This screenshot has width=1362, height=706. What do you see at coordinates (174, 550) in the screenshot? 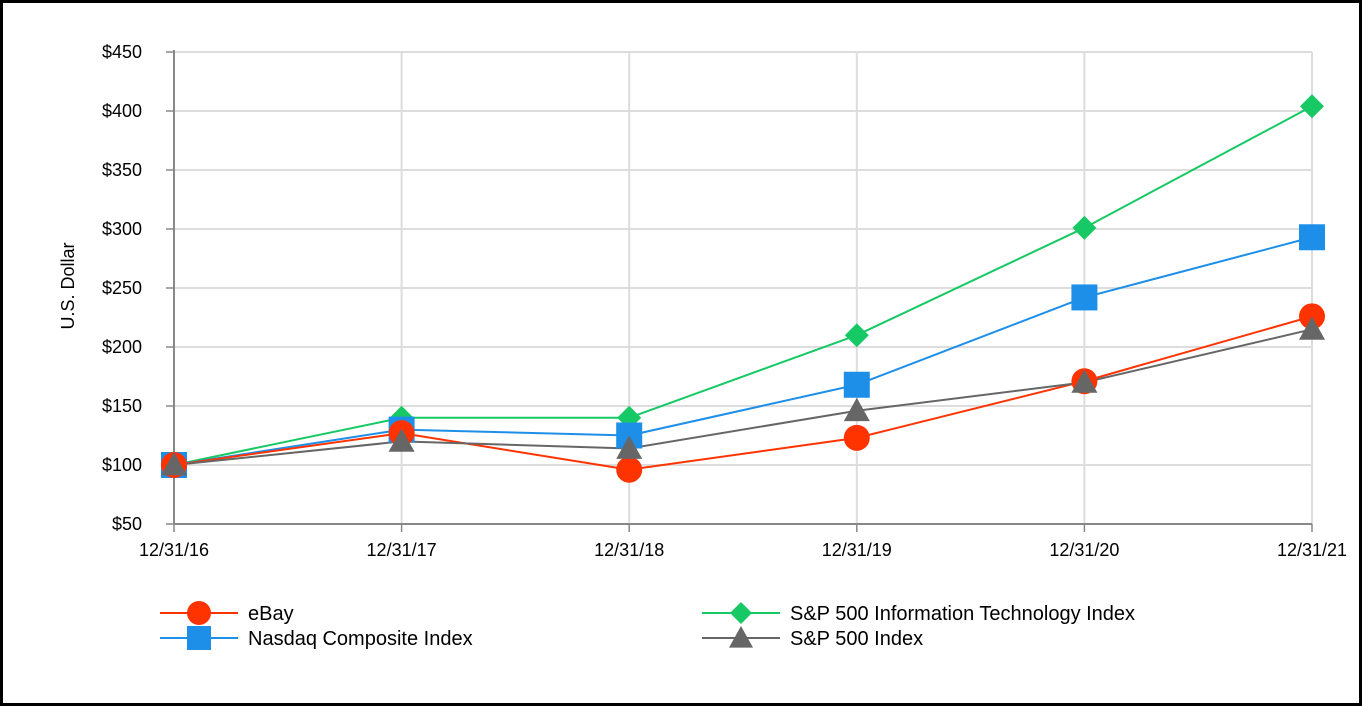
I see `x-tick-label: 12/31/16` at bounding box center [174, 550].